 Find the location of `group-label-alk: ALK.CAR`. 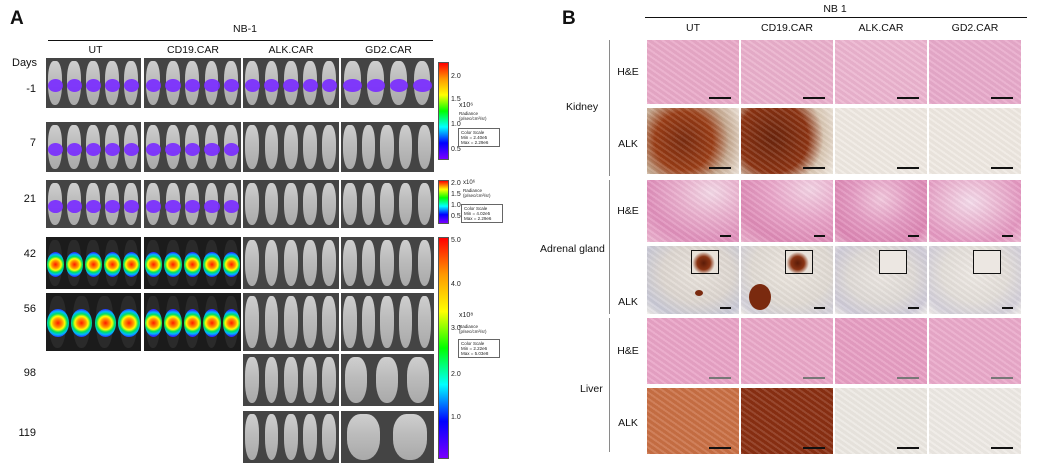

group-label-alk: ALK.CAR is located at coordinates (291, 50).